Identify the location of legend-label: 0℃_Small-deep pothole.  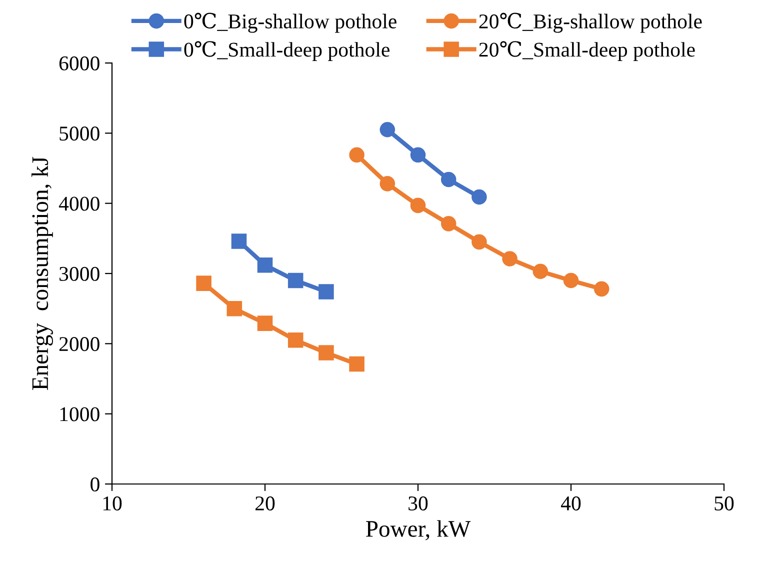
(287, 51).